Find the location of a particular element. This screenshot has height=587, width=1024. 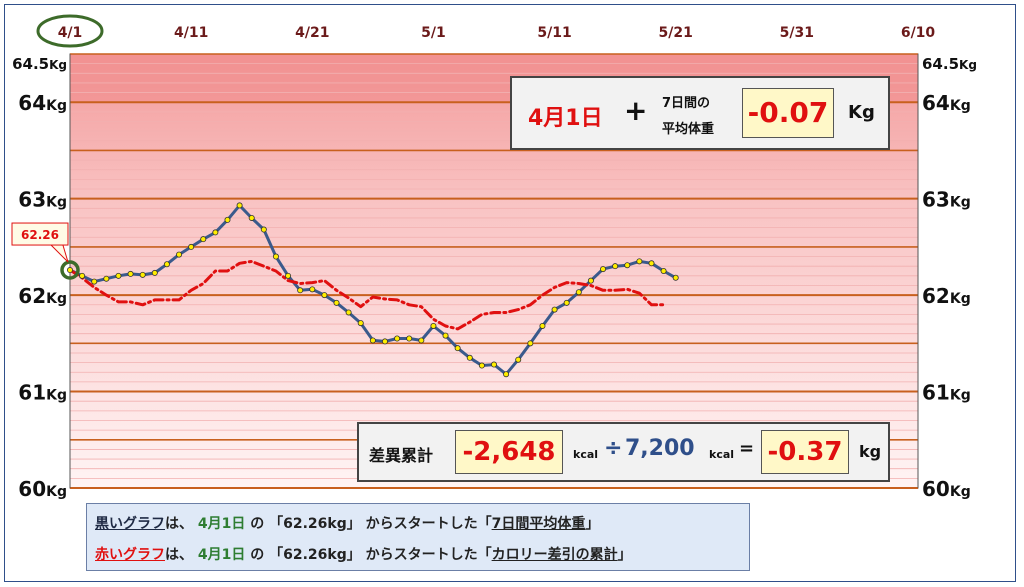

avg-value-box: -0.07 is located at coordinates (788, 113).